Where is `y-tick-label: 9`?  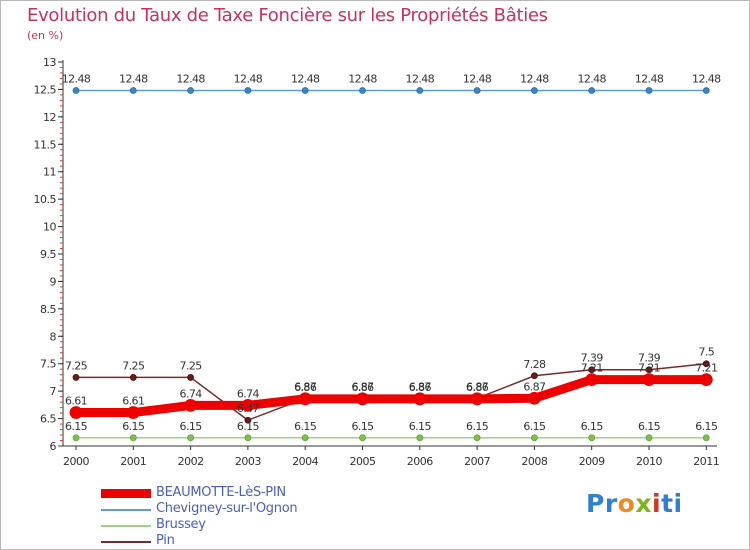 y-tick-label: 9 is located at coordinates (53, 281).